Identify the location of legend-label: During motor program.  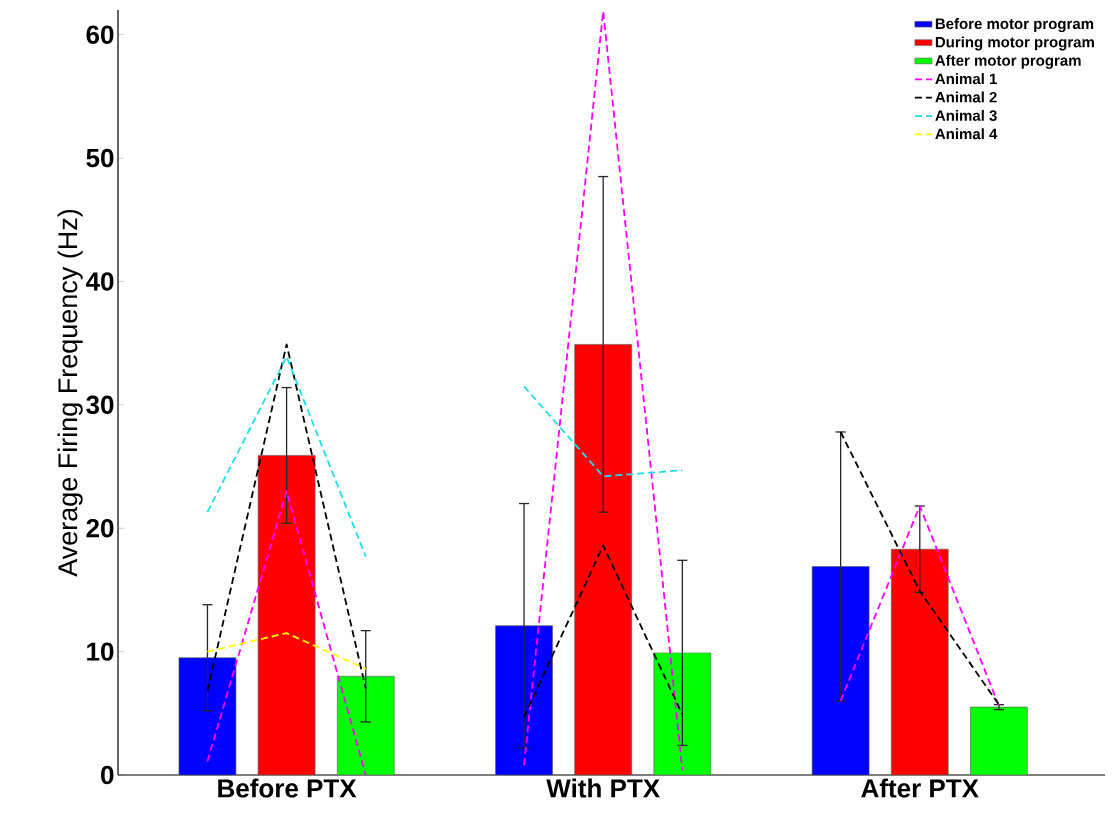
(1014, 43).